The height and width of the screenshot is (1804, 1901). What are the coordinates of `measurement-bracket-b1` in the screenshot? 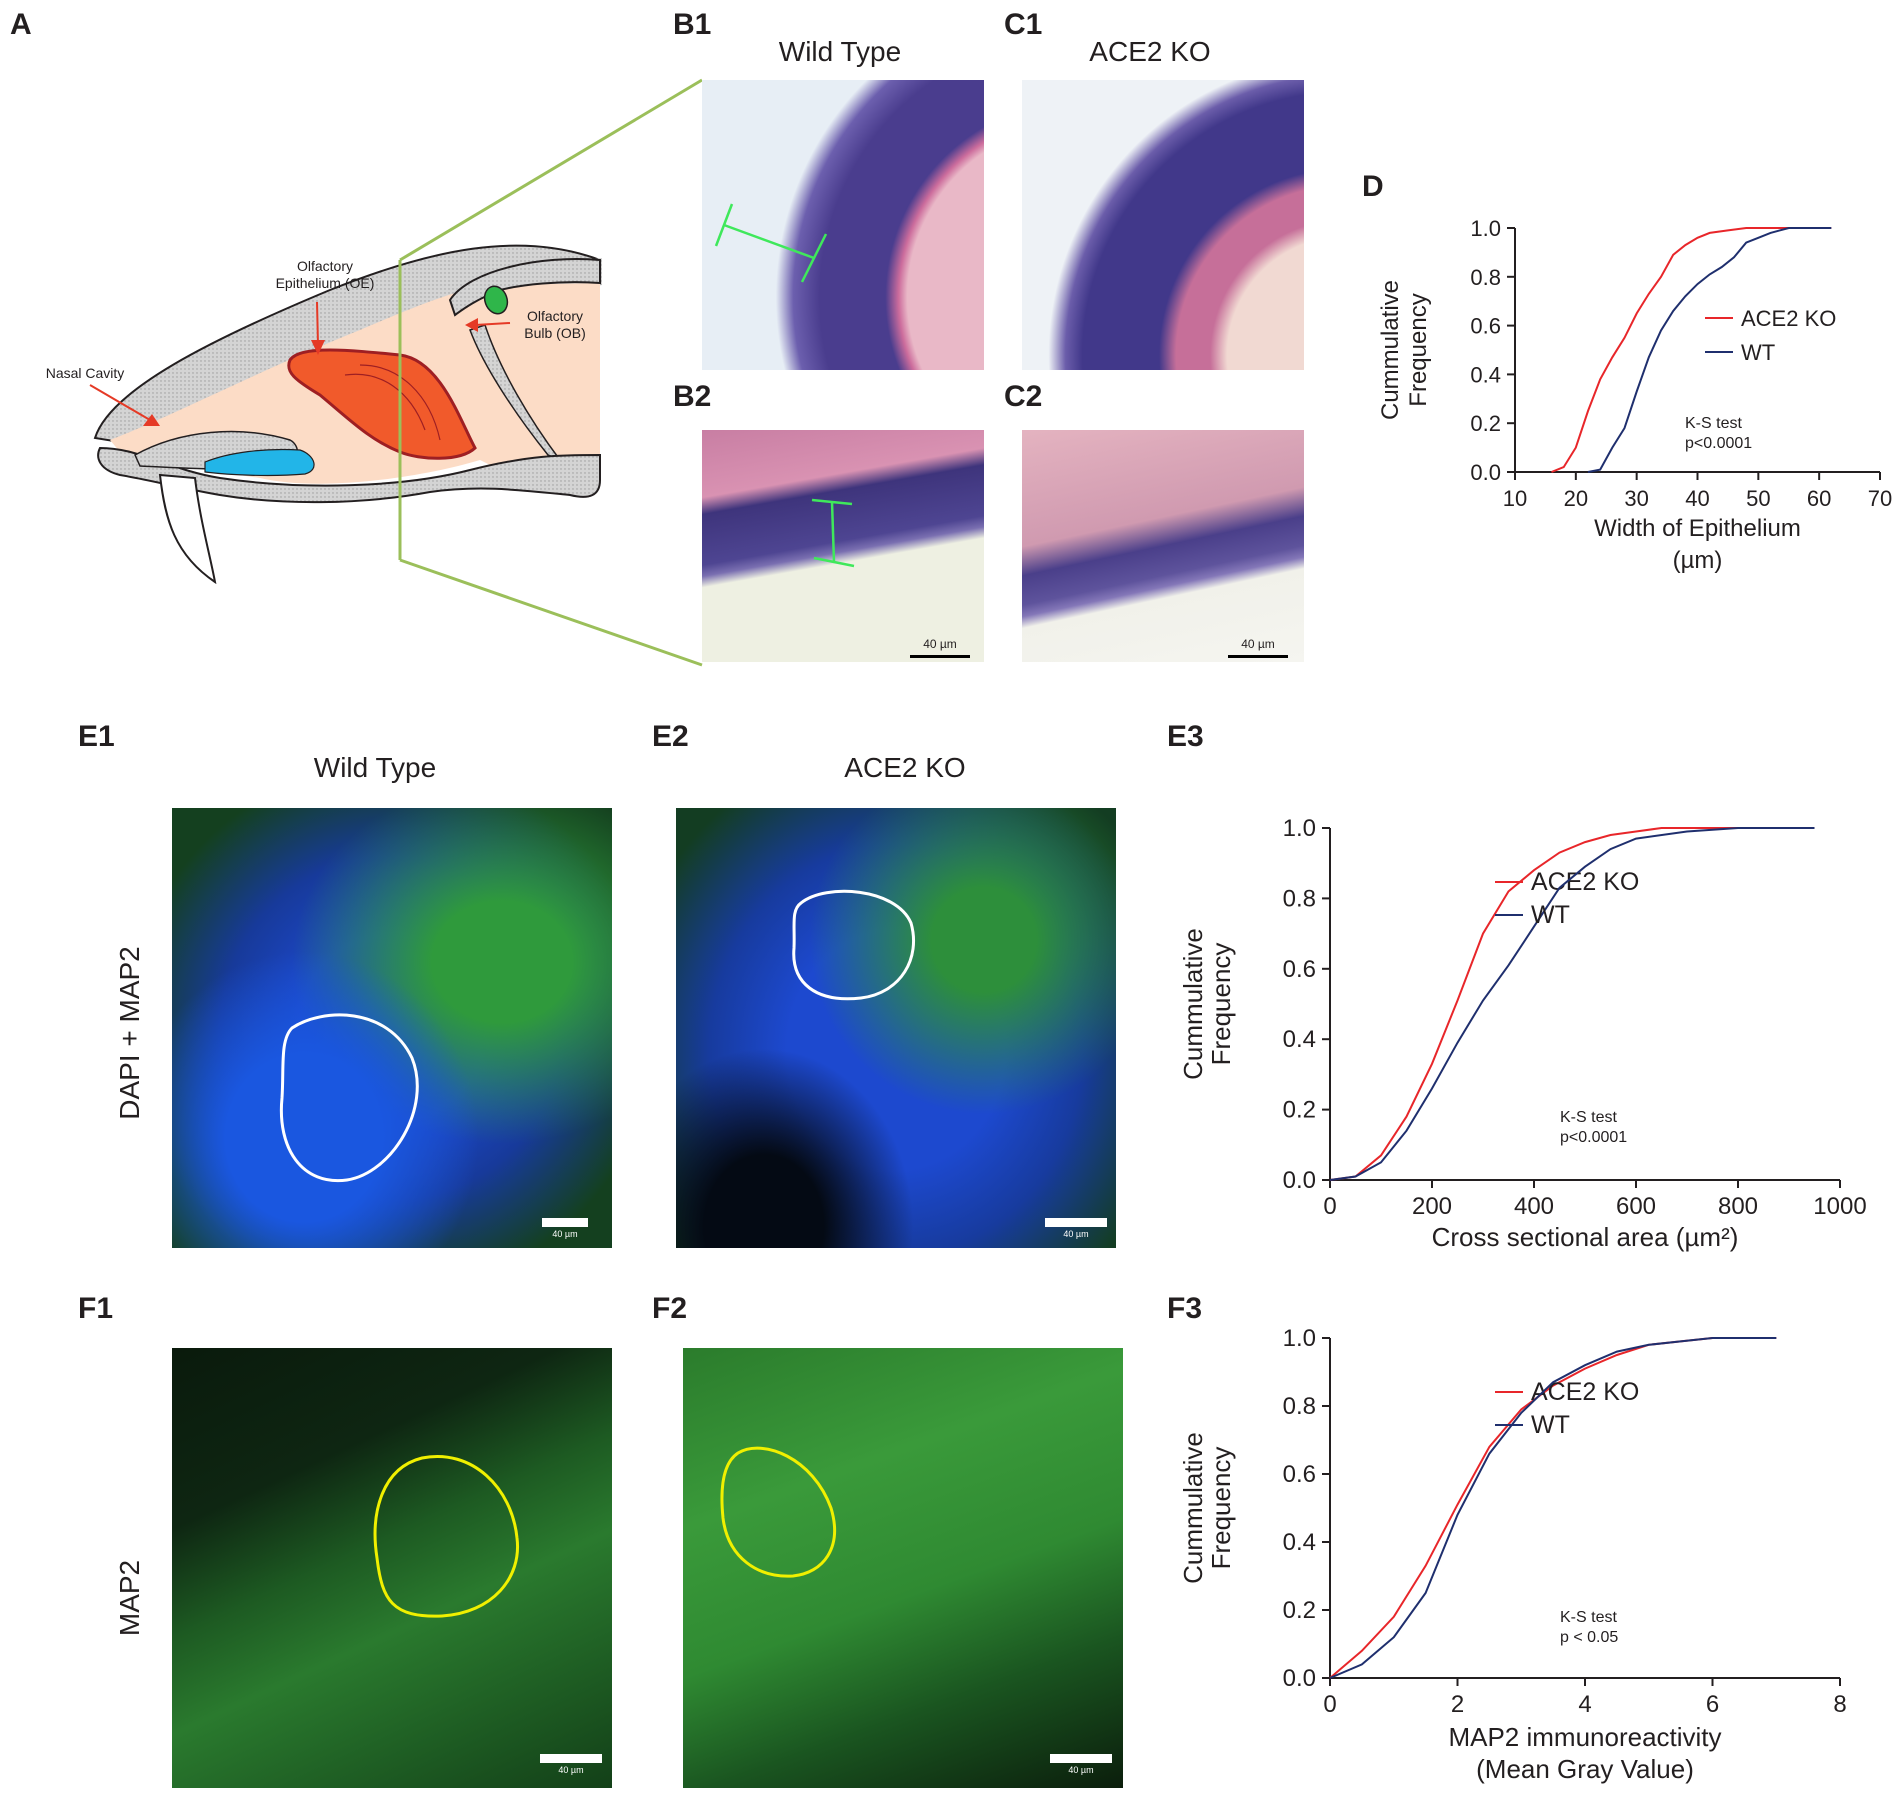 It's located at (771, 243).